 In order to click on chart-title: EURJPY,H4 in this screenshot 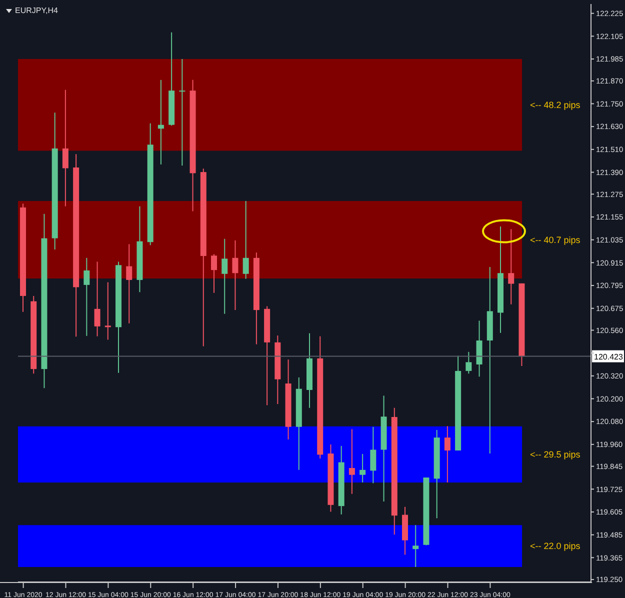, I will do `click(36, 10)`.